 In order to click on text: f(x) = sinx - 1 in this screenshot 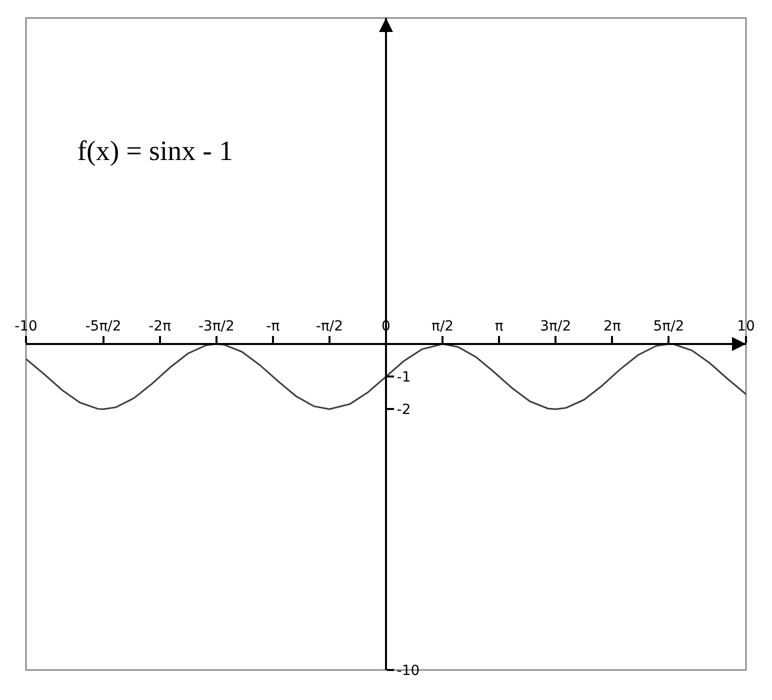, I will do `click(155, 151)`.